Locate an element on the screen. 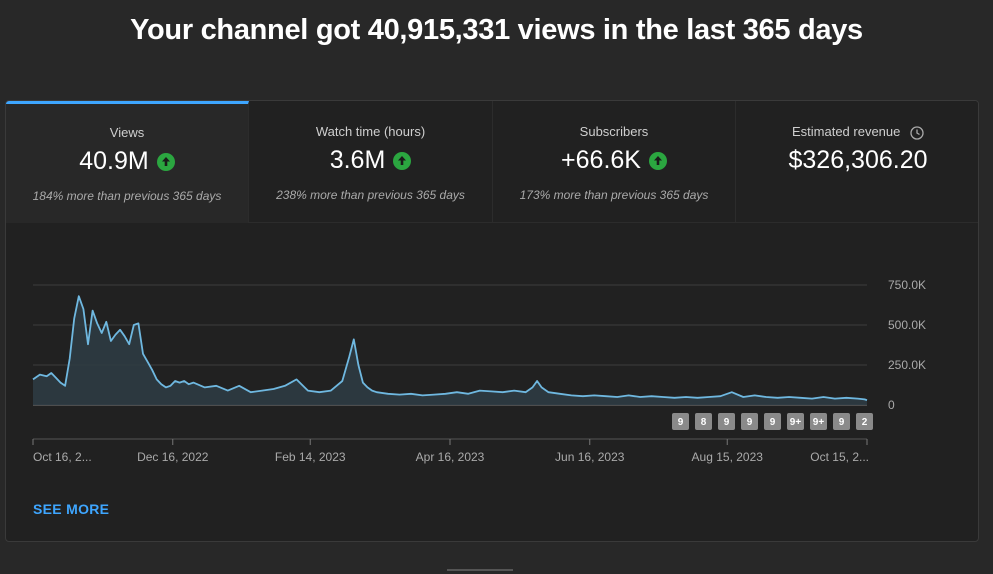 Image resolution: width=993 pixels, height=574 pixels. tab-label: Views is located at coordinates (127, 132).